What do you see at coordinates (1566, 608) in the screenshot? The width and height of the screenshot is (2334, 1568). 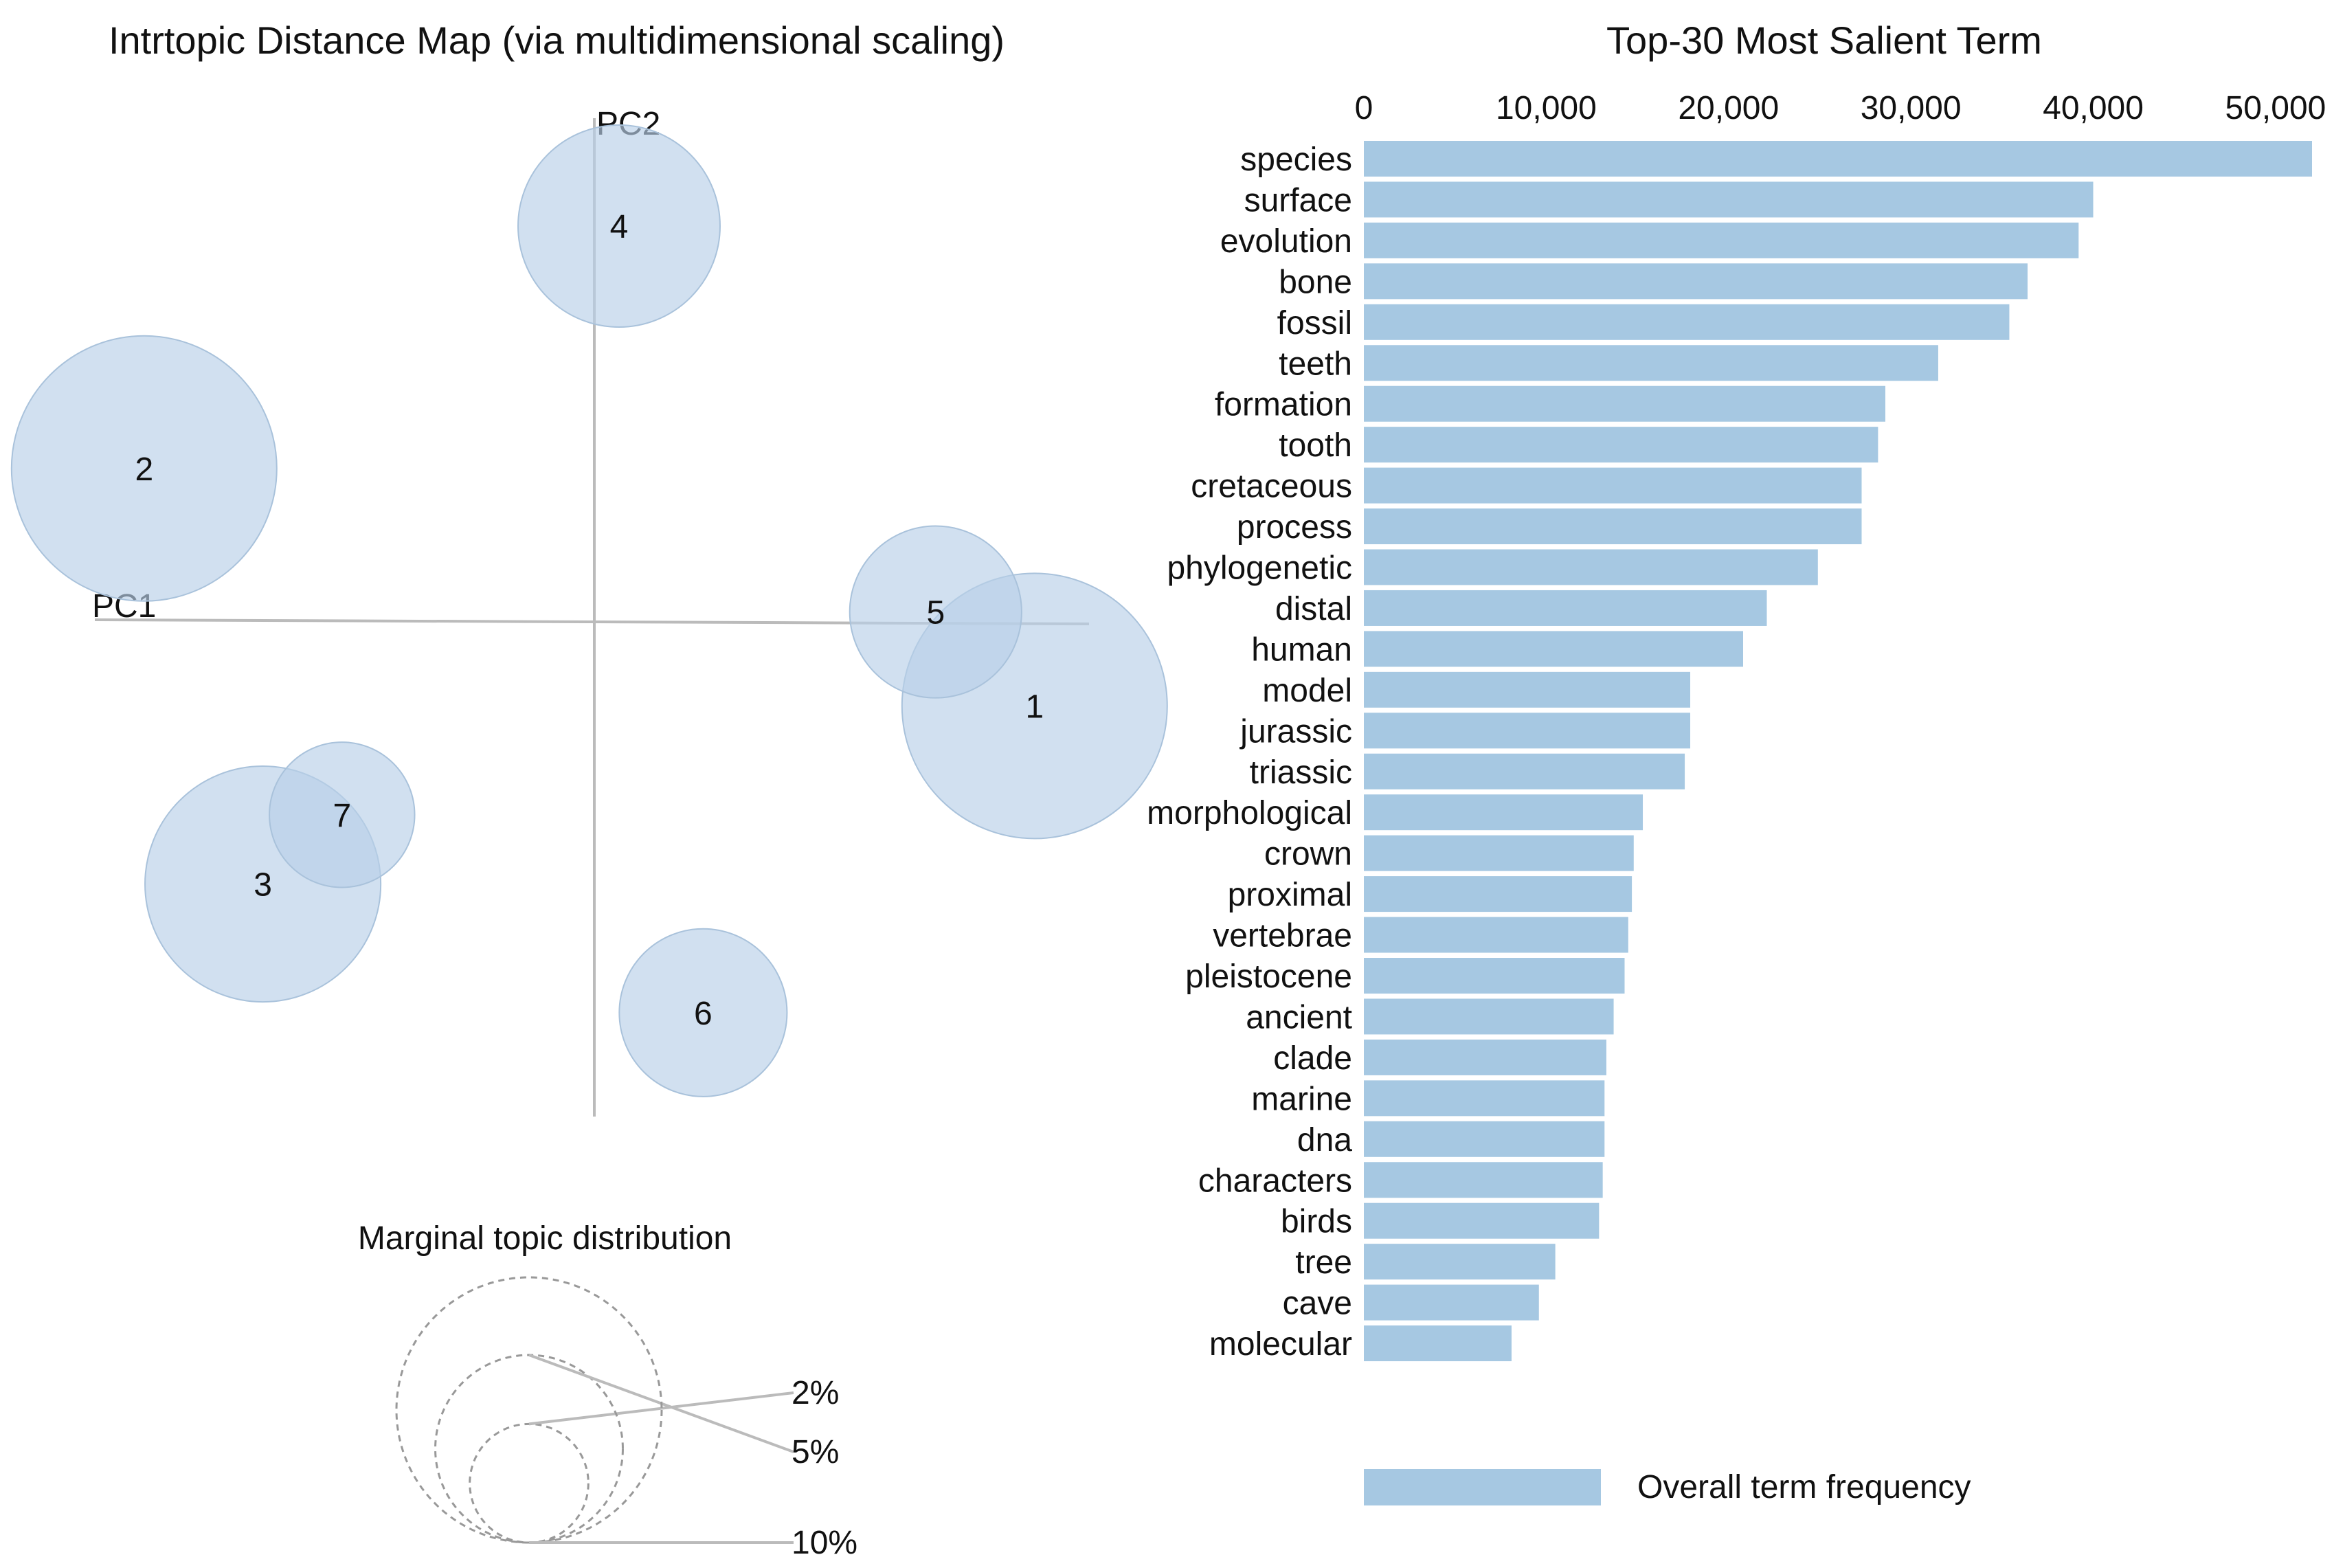 I see `bar-distal` at bounding box center [1566, 608].